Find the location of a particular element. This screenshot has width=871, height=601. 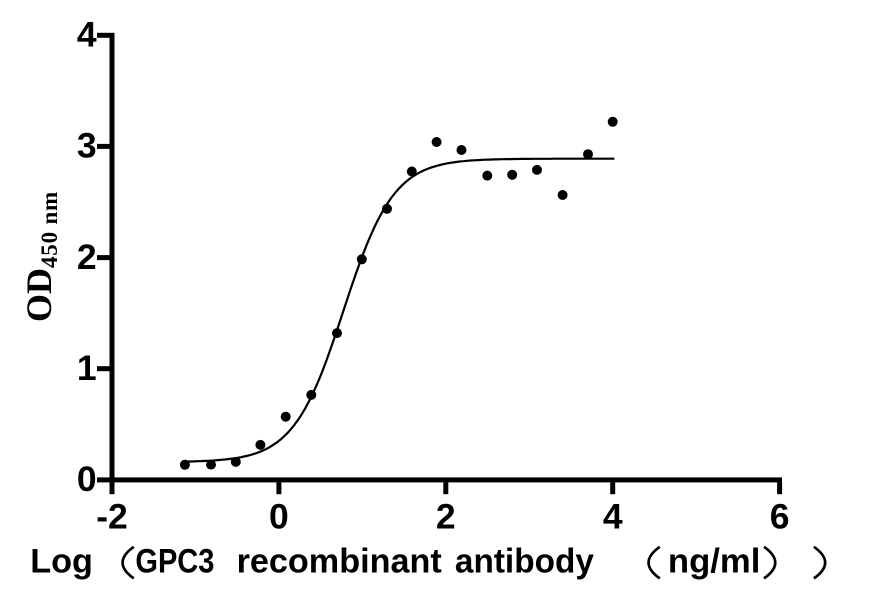

svg-text: Log is located at coordinates (61, 562).